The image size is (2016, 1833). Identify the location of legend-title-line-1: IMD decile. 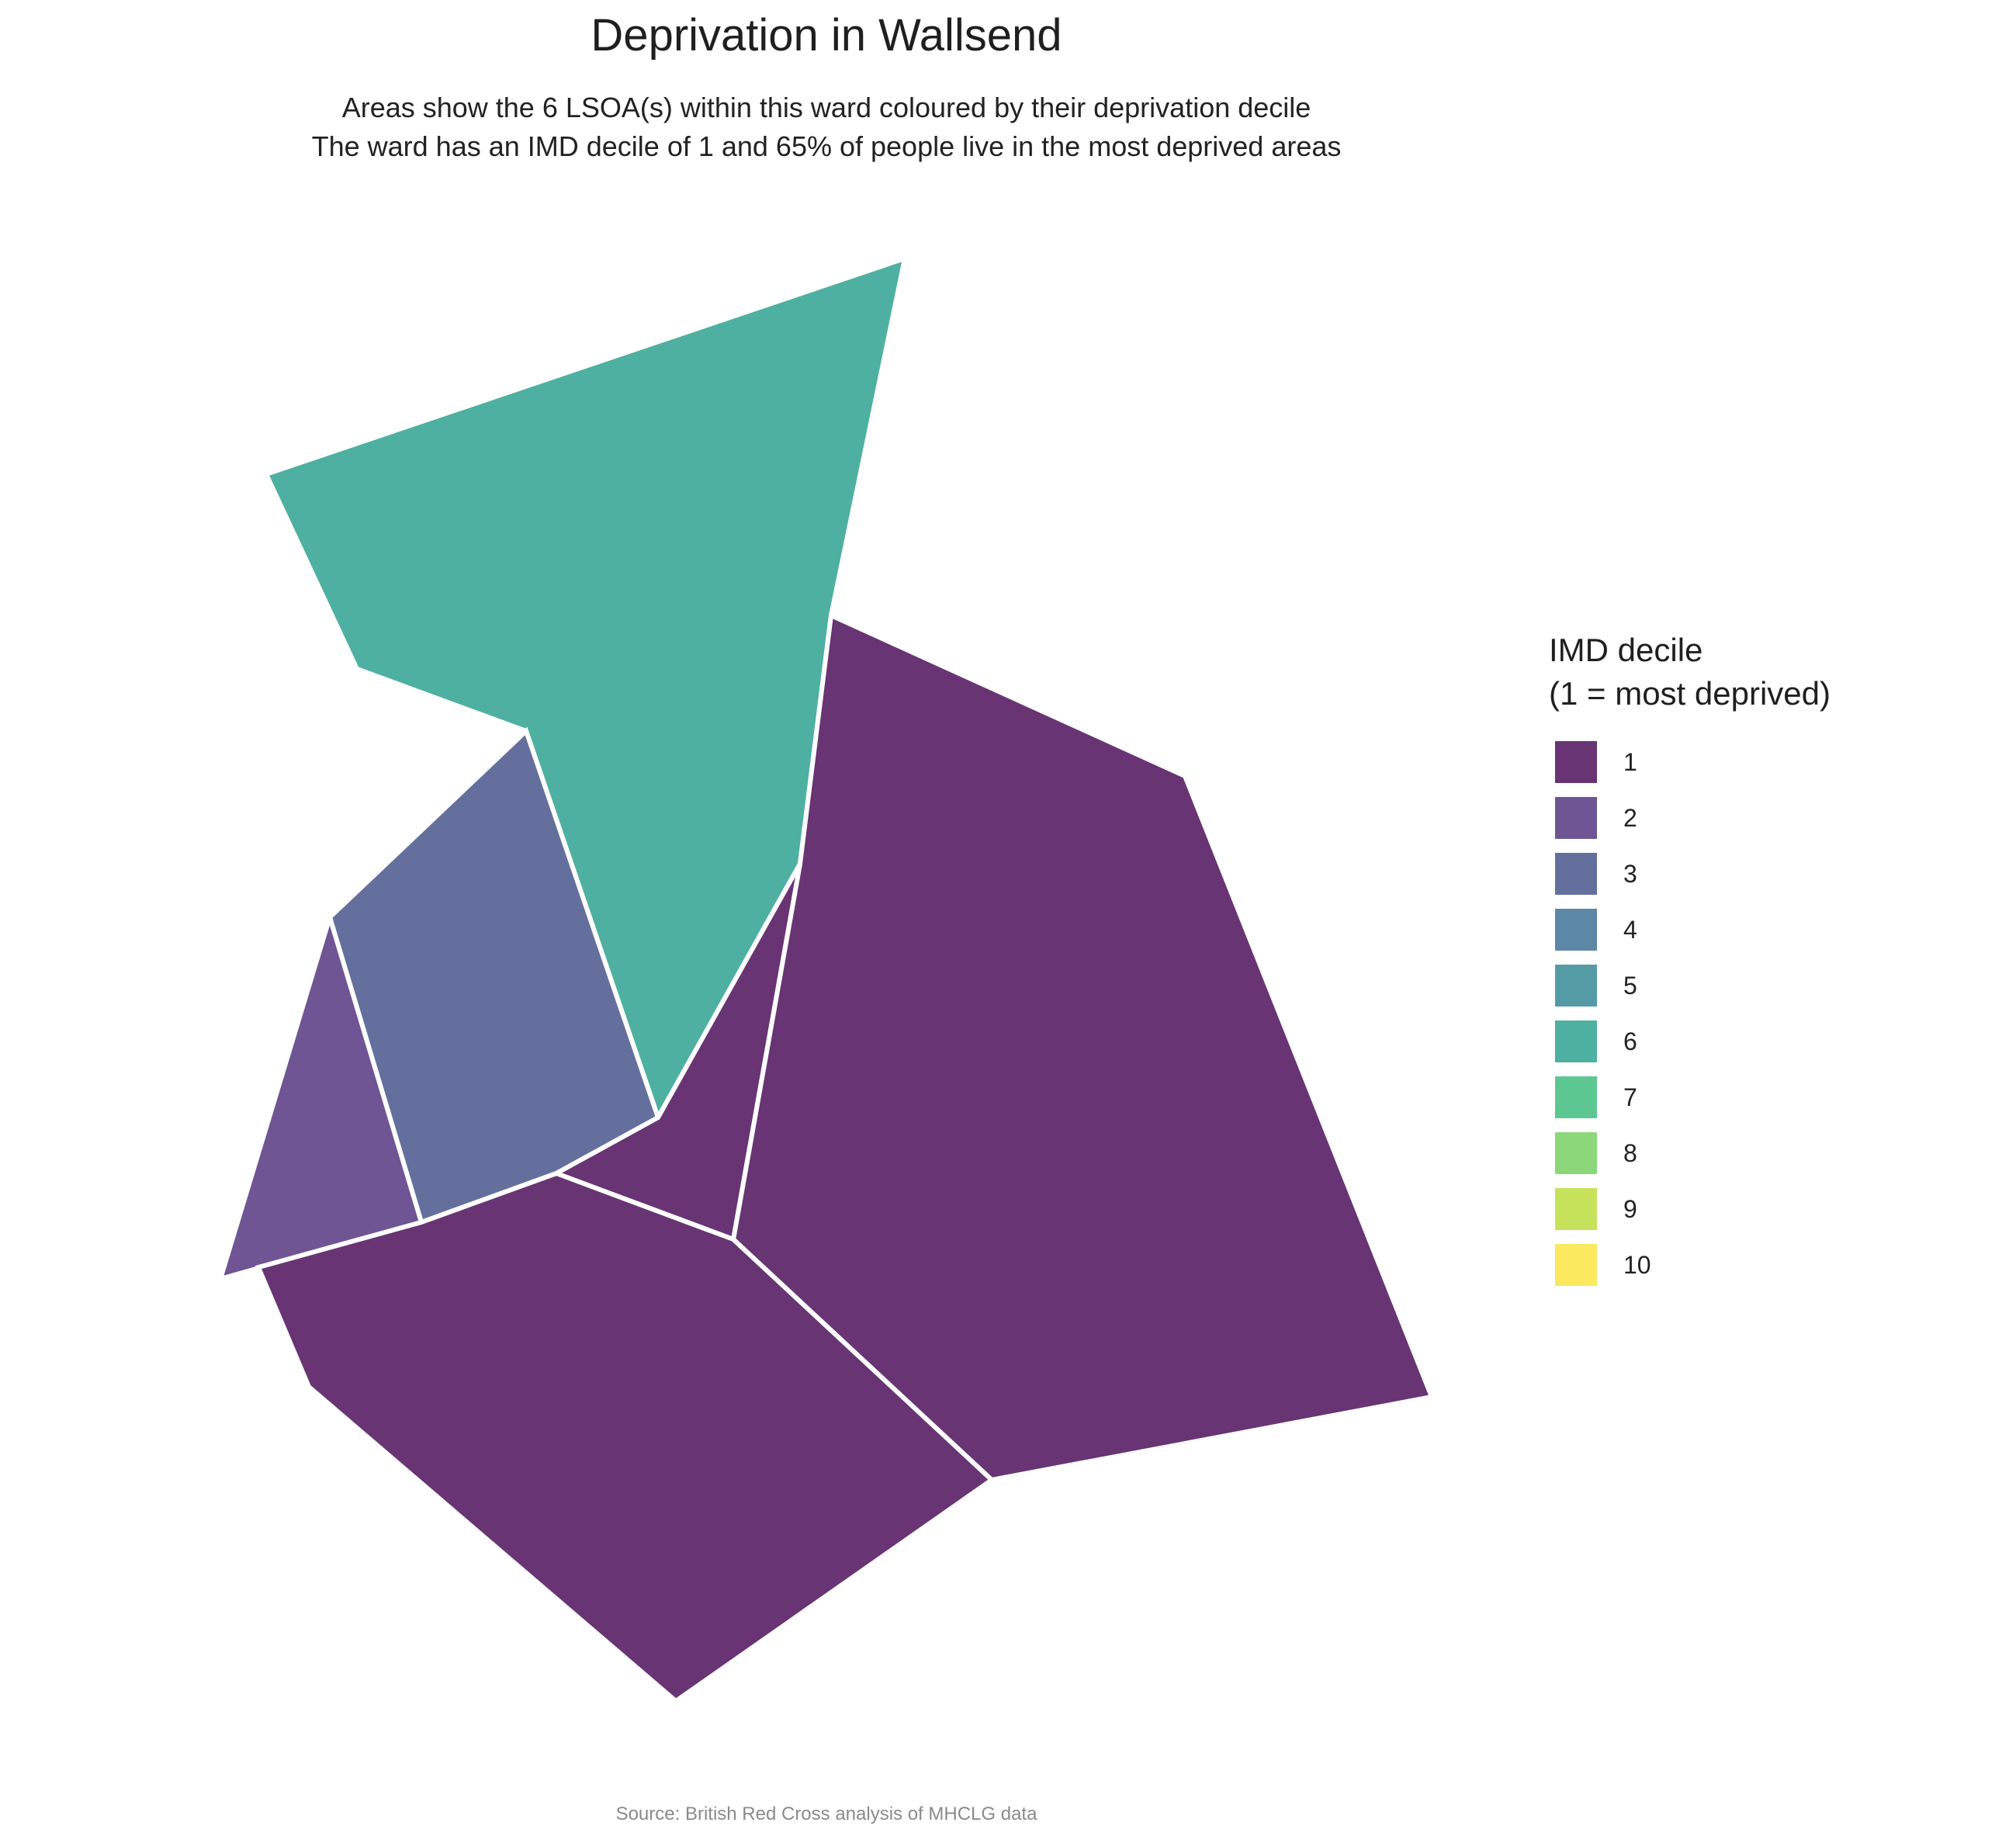
(1626, 650).